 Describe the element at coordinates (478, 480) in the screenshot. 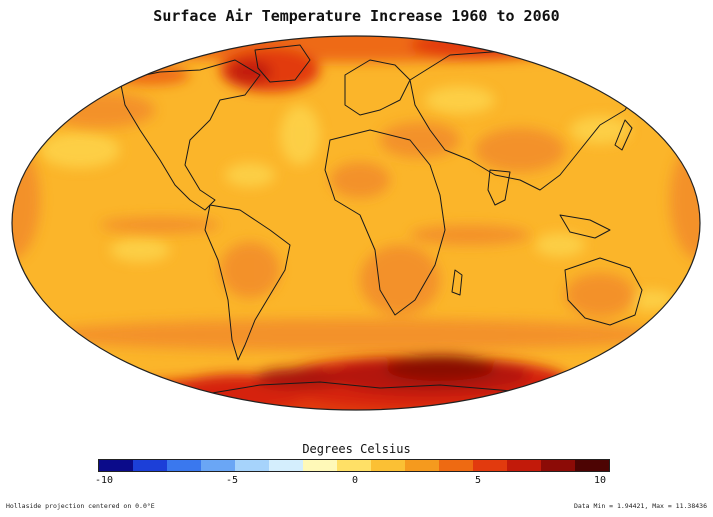

I see `tick-label: 5` at that location.